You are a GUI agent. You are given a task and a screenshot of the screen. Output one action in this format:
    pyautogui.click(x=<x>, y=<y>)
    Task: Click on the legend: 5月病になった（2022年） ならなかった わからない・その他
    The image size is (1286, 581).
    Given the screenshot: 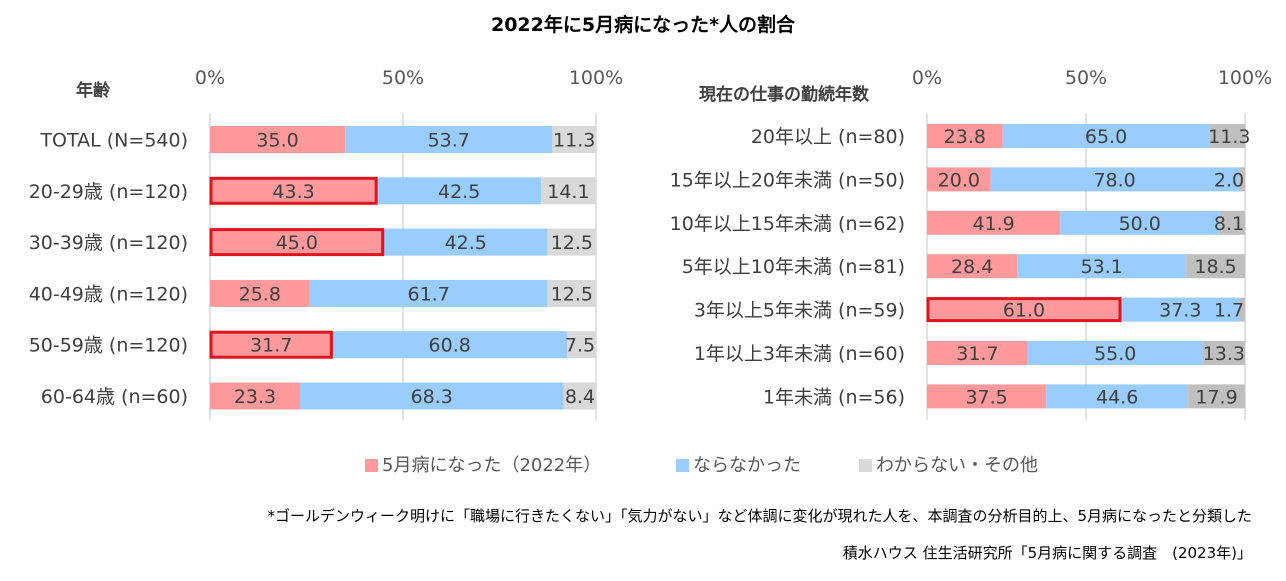 What is the action you would take?
    pyautogui.click(x=643, y=465)
    